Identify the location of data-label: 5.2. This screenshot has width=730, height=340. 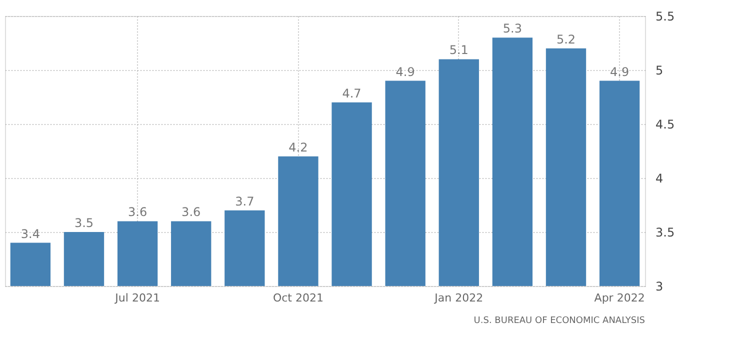
(566, 39).